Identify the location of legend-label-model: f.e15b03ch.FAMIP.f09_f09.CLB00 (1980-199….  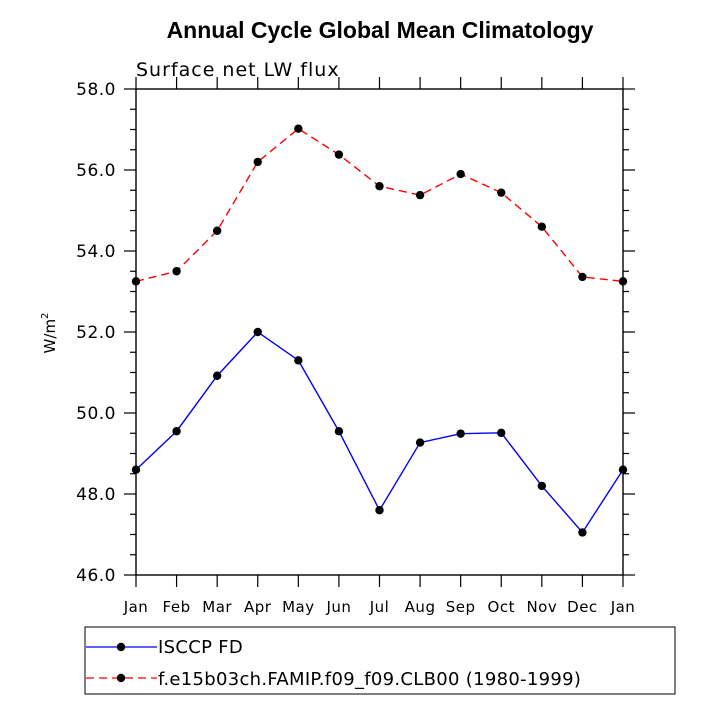
(369, 679).